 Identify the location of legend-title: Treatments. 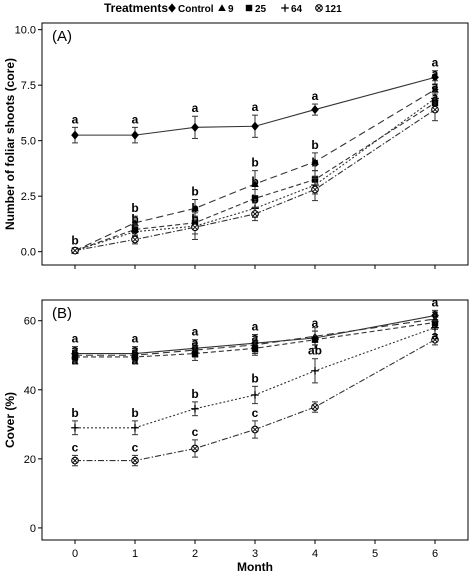
(136, 8).